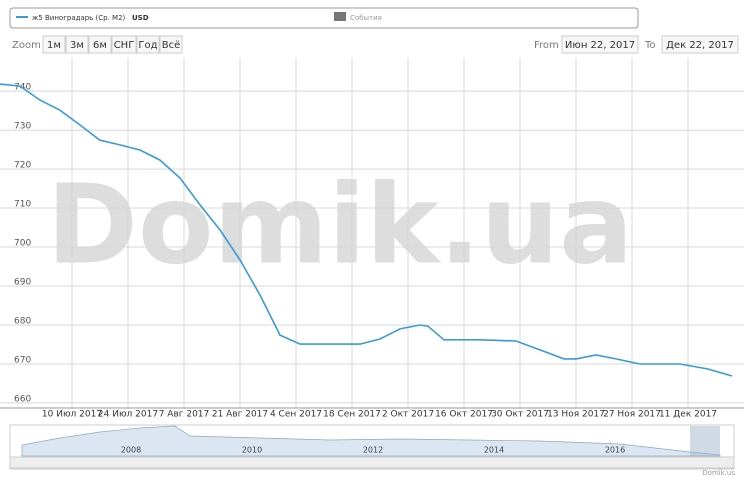  I want to click on zoom-button-label: Всё, so click(171, 45).